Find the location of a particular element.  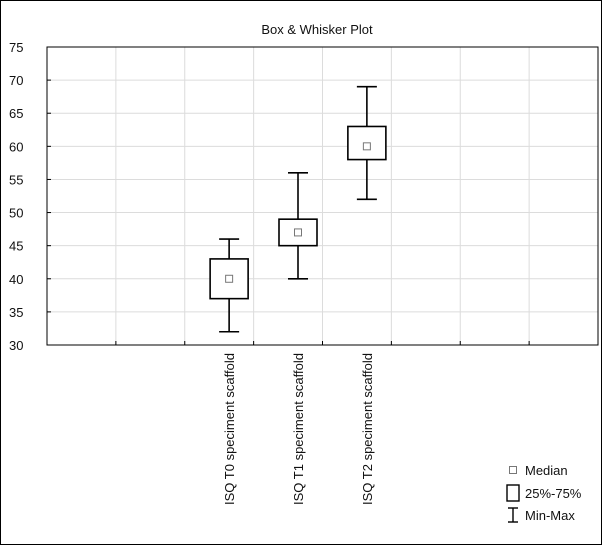

legend-box-symbol is located at coordinates (513, 493).